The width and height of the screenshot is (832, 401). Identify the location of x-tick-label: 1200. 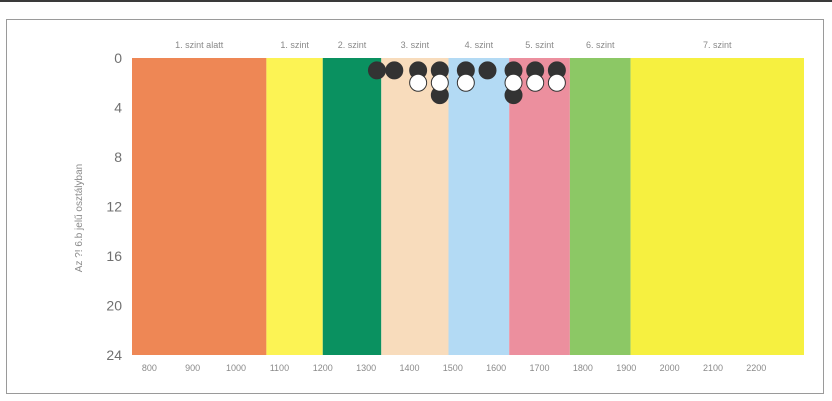
(323, 368).